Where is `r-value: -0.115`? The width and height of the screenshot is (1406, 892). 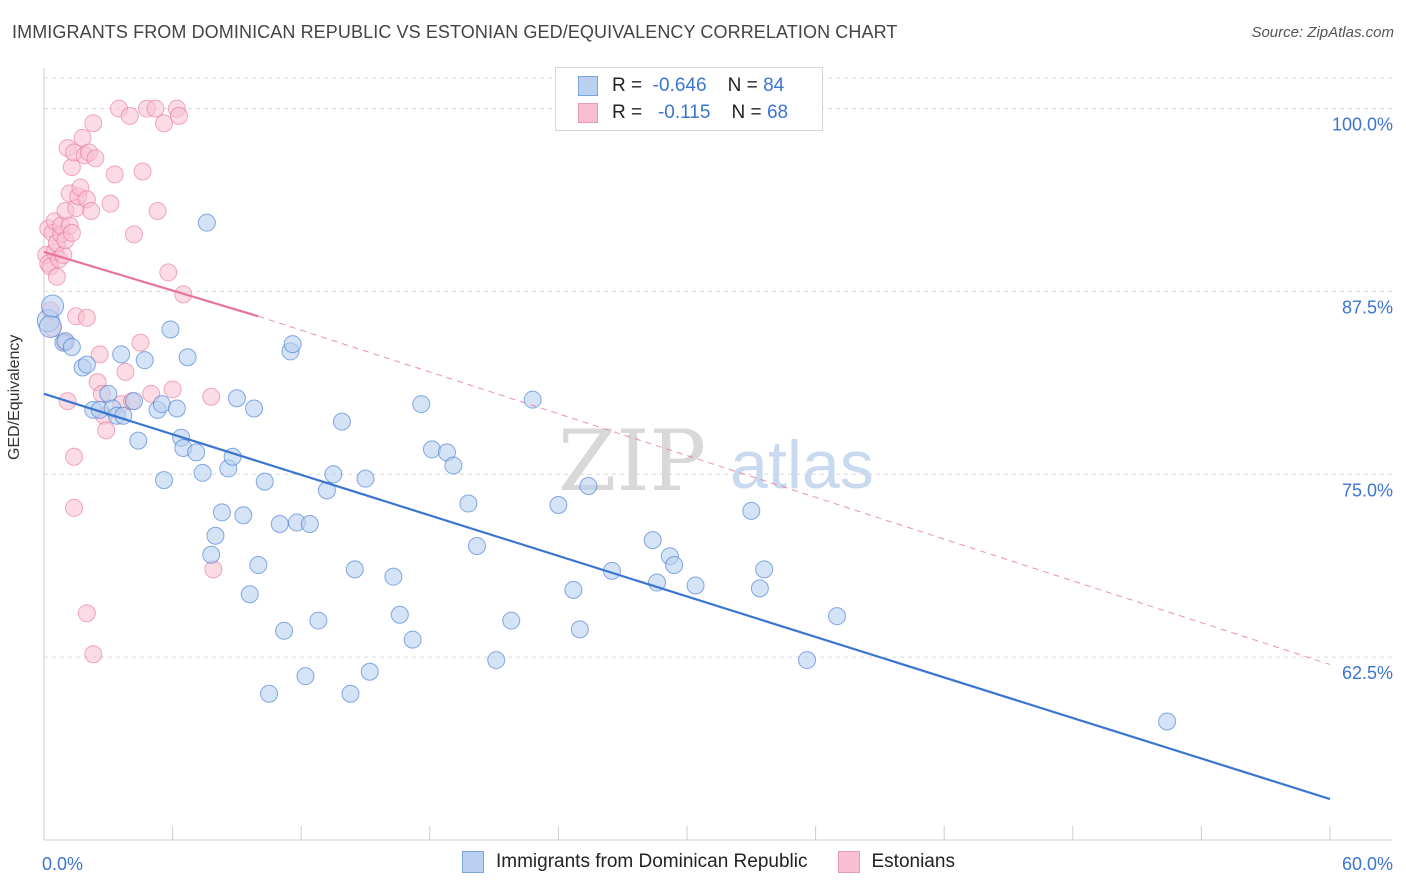
r-value: -0.115 is located at coordinates (684, 112).